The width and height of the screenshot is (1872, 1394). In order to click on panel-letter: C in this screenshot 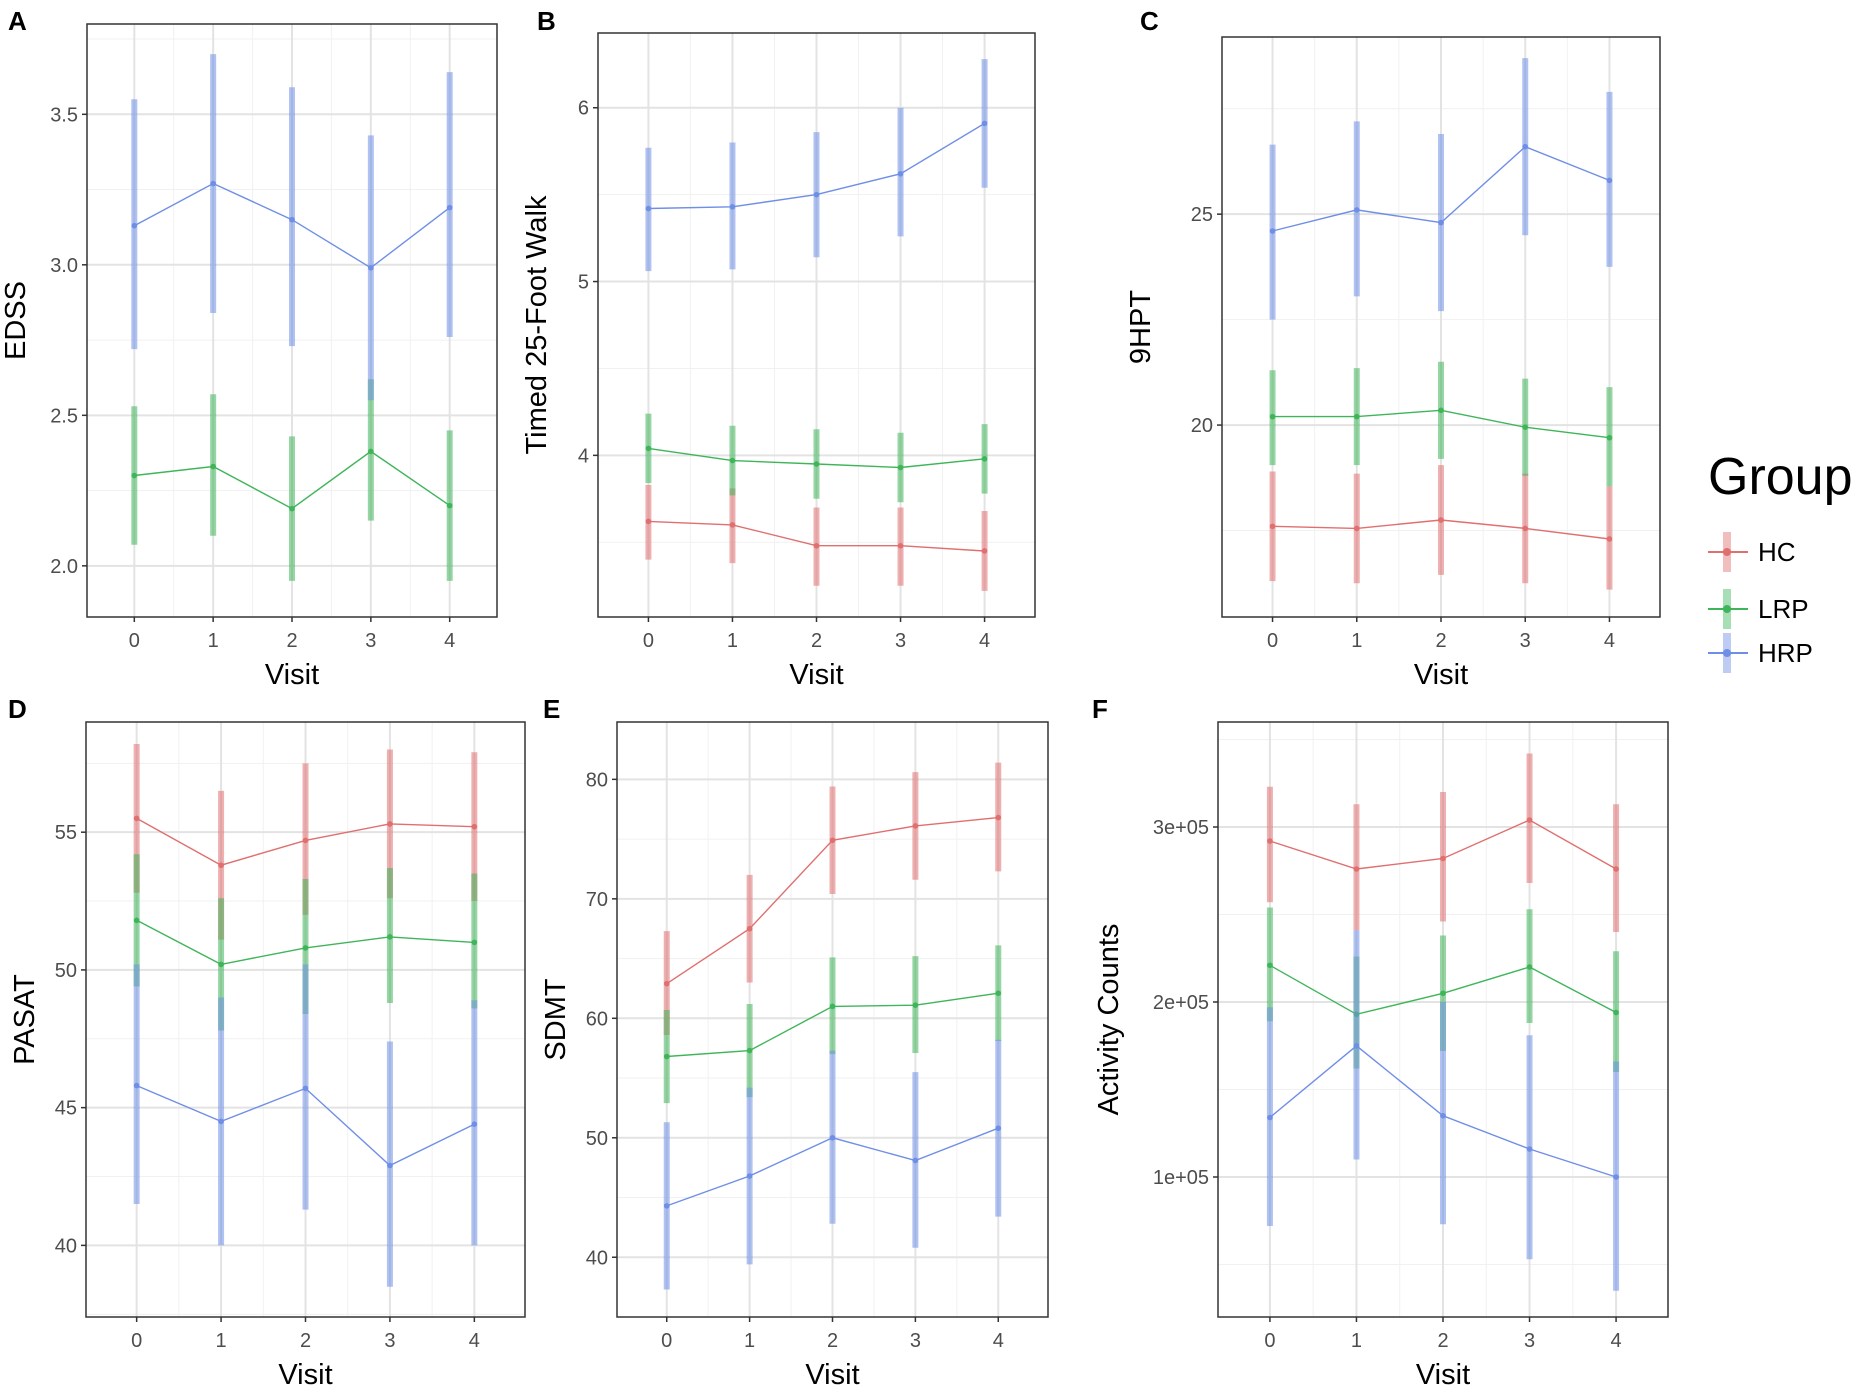, I will do `click(1149, 21)`.